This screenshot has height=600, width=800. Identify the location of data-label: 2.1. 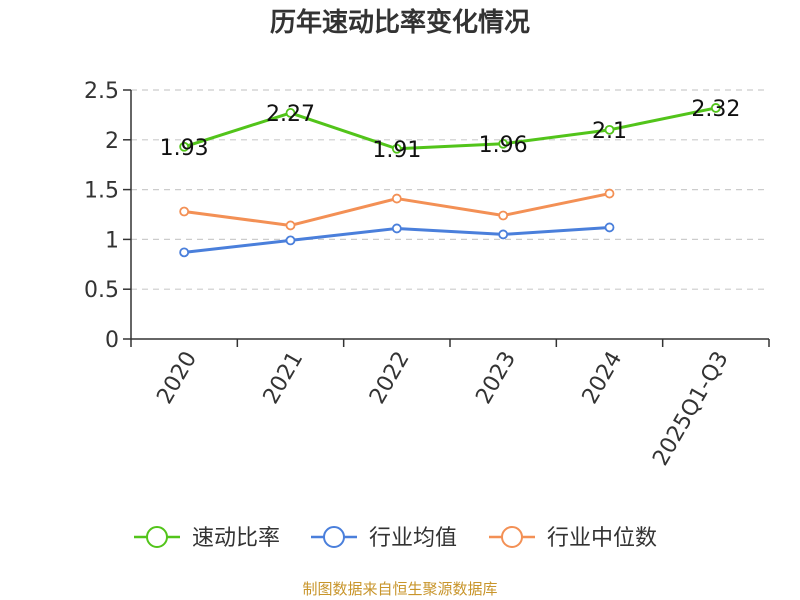
(609, 131).